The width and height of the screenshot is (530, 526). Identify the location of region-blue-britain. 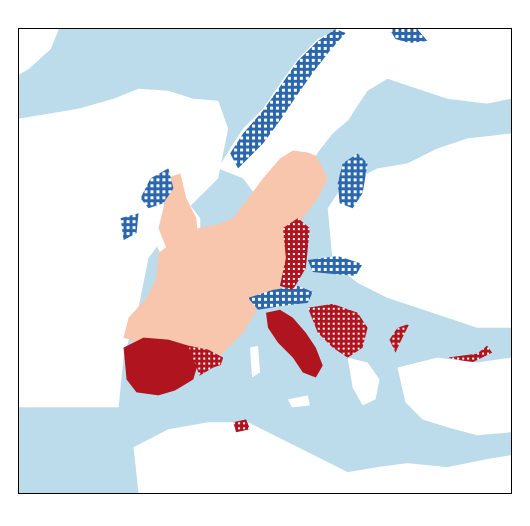
(157, 188).